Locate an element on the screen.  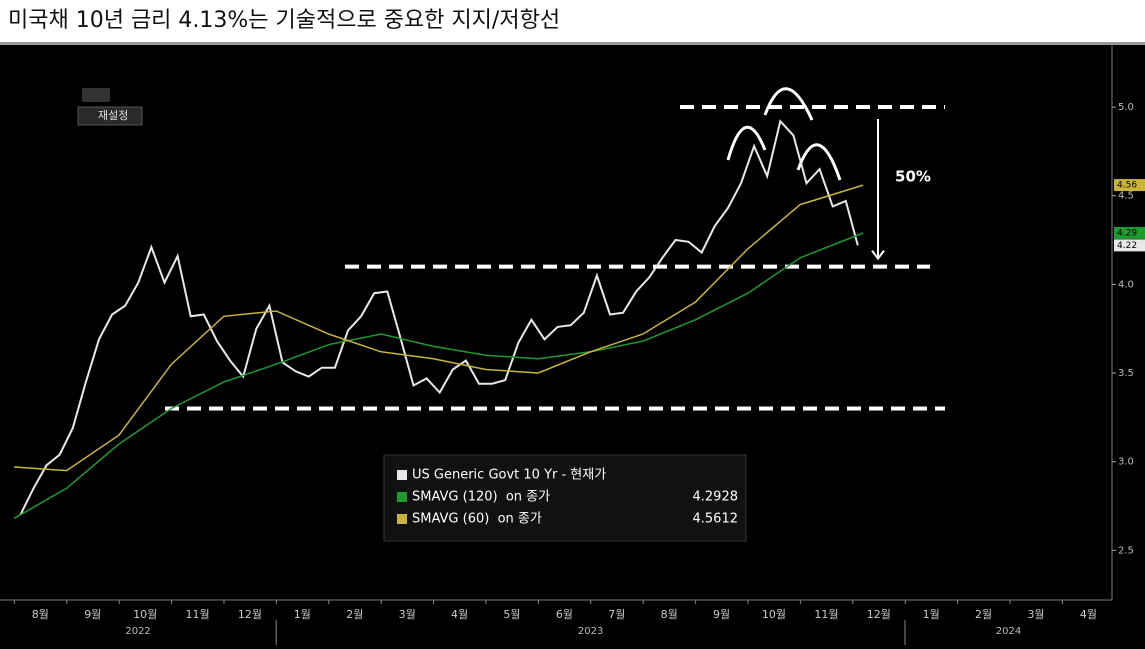
arrow-head is located at coordinates (878, 255).